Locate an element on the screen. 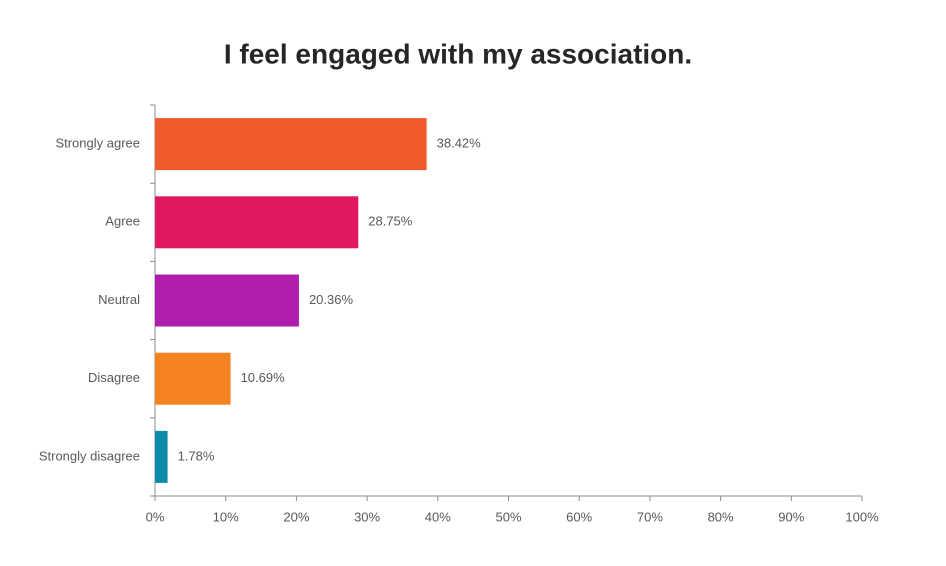  value-label: 10.69% is located at coordinates (263, 377).